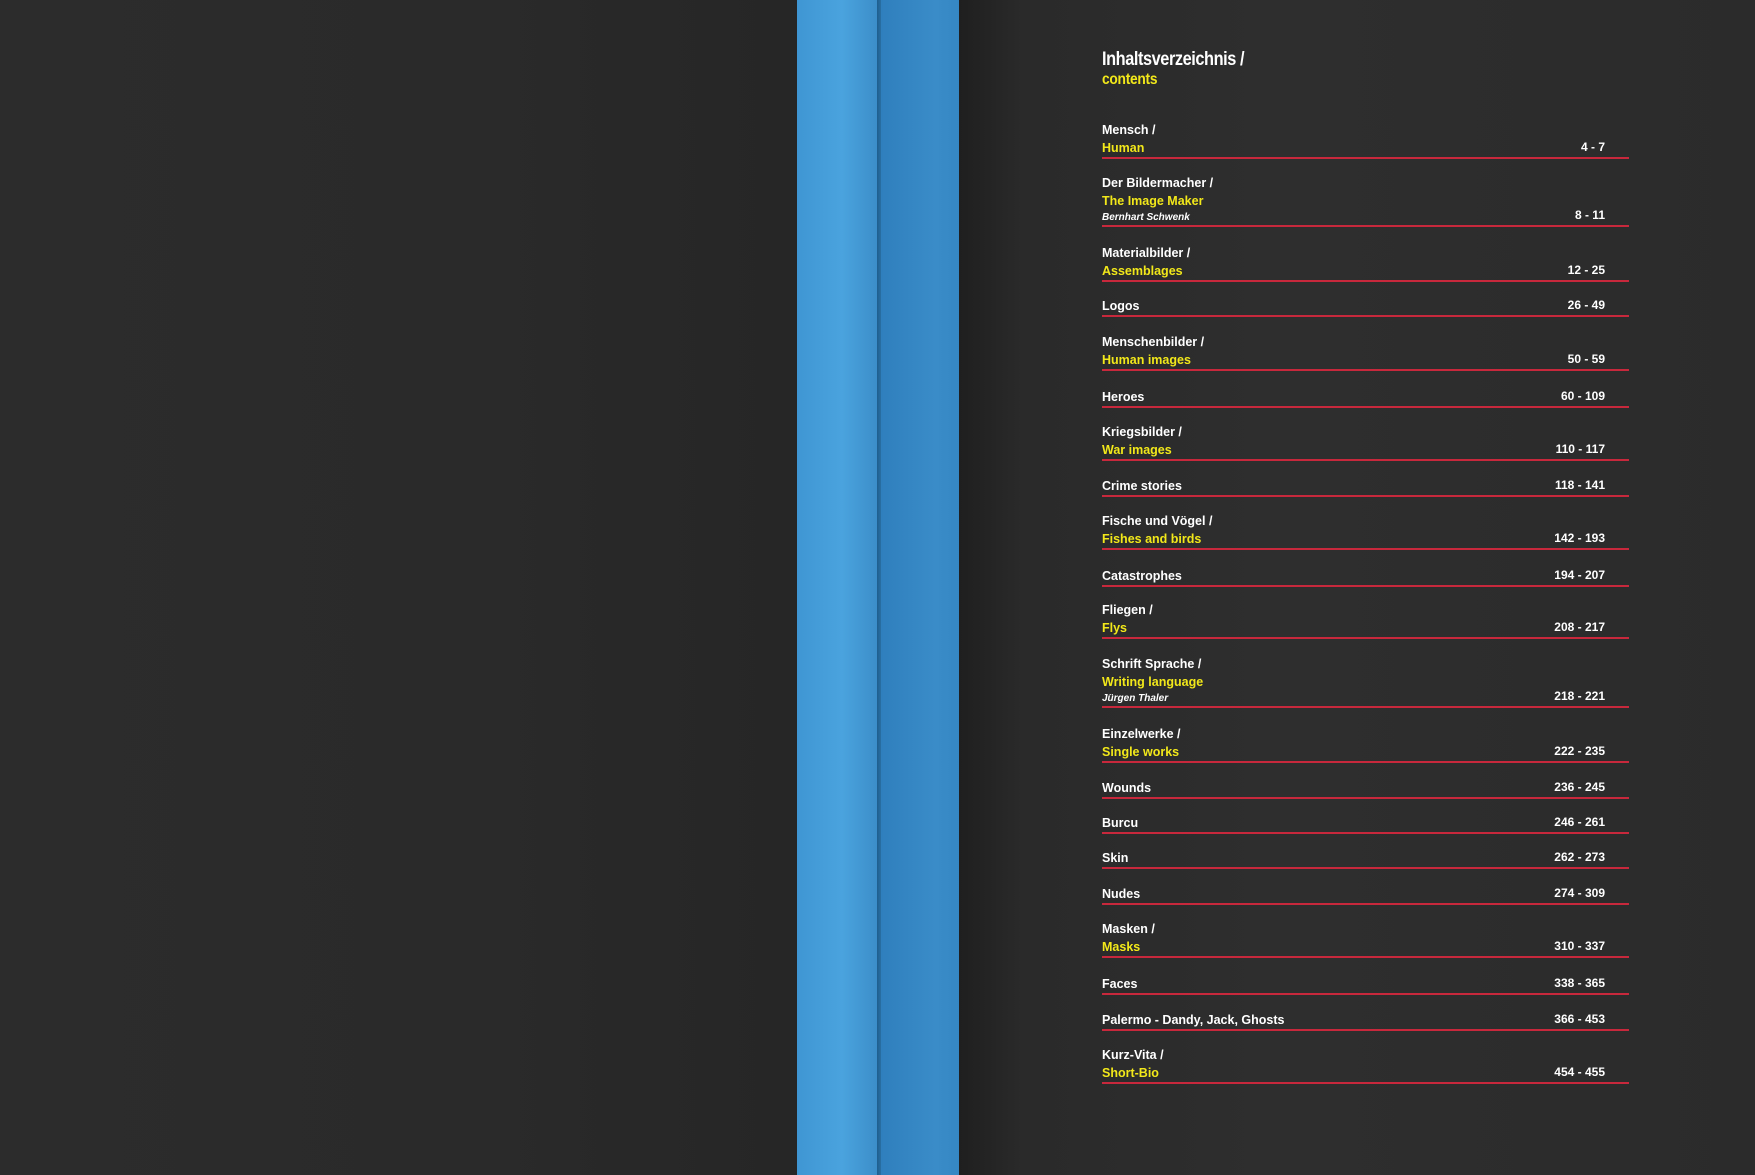  I want to click on toc-entry-pages: 236 - 245, so click(1579, 787).